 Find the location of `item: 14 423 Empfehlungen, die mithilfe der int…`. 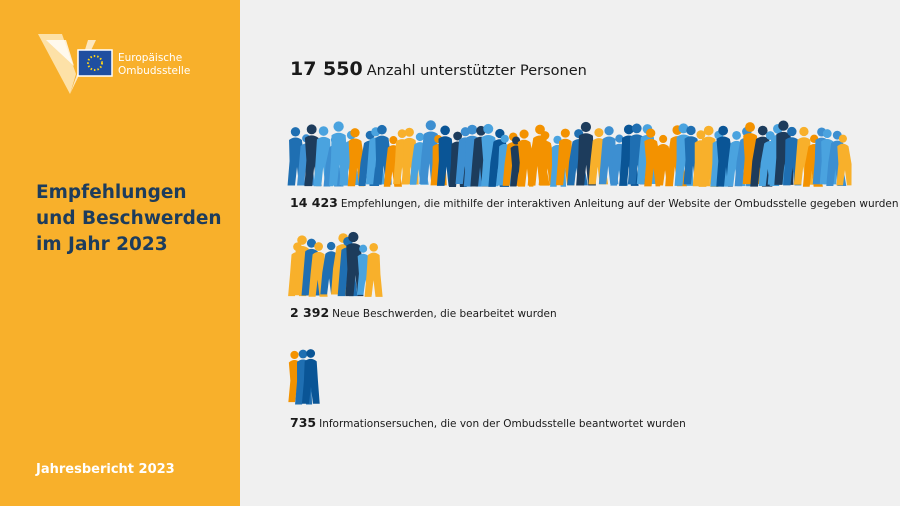

item: 14 423 Empfehlungen, die mithilfe der int… is located at coordinates (594, 201).